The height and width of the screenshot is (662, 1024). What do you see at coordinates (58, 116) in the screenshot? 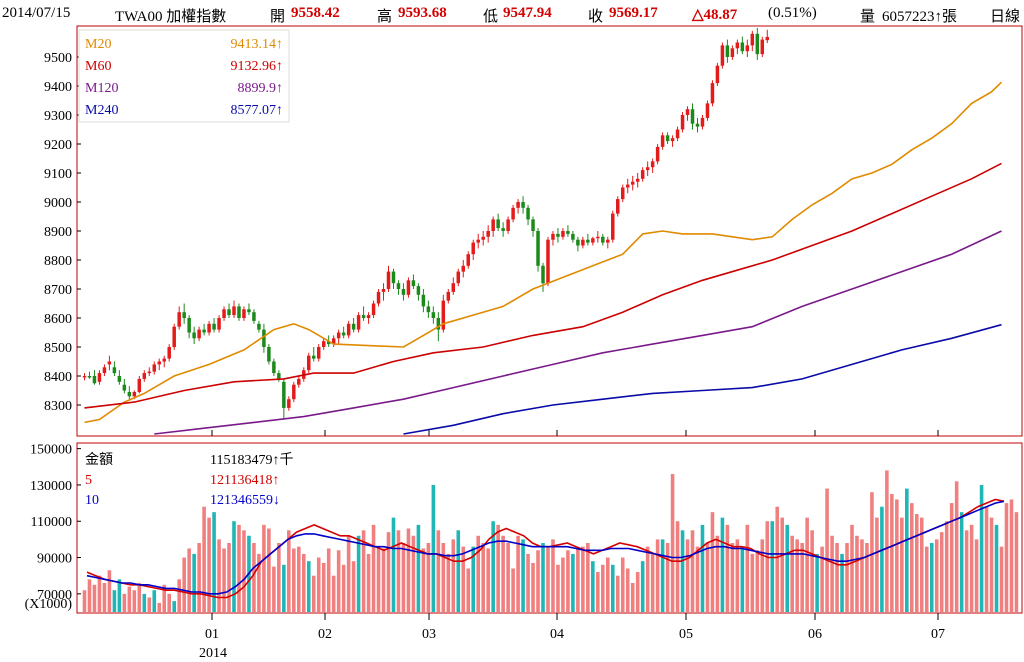
I see `price-tick-label: 9300` at bounding box center [58, 116].